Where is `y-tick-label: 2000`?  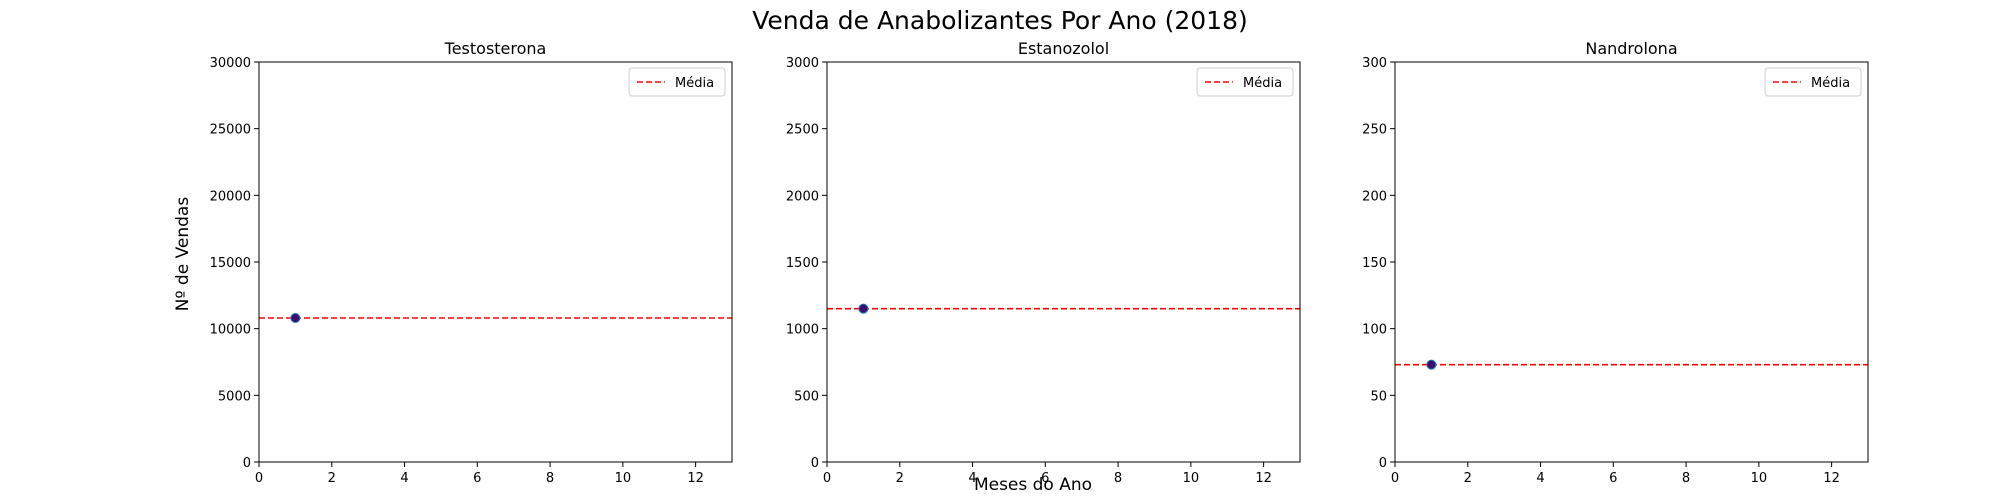 y-tick-label: 2000 is located at coordinates (802, 196).